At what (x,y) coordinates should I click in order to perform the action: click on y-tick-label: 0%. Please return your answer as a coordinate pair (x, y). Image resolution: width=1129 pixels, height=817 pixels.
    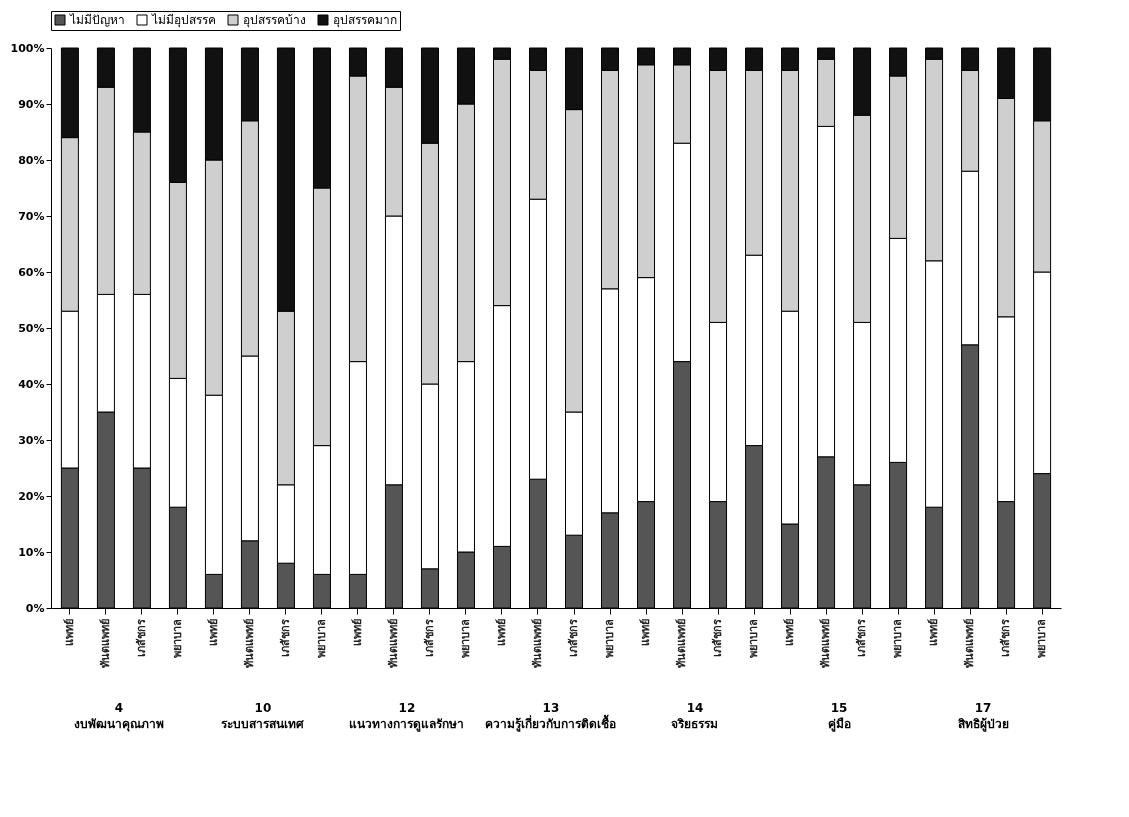
    Looking at the image, I should click on (35, 608).